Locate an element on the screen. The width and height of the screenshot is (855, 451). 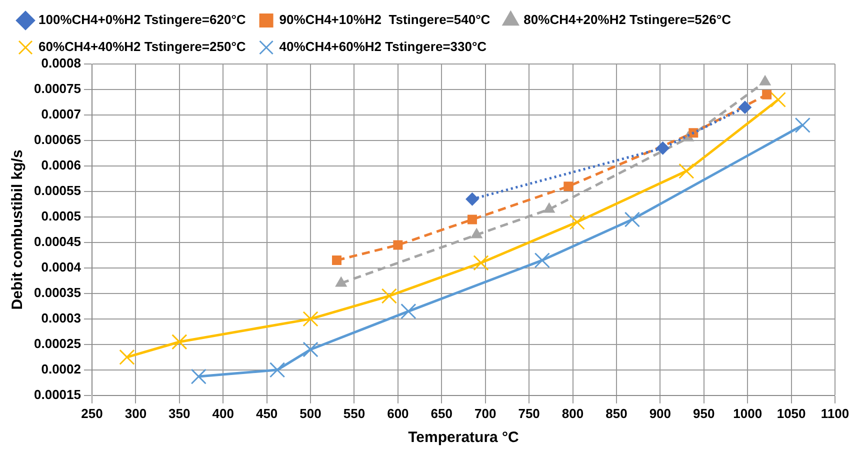
y-tick-label: 0.0004 is located at coordinates (61, 267).